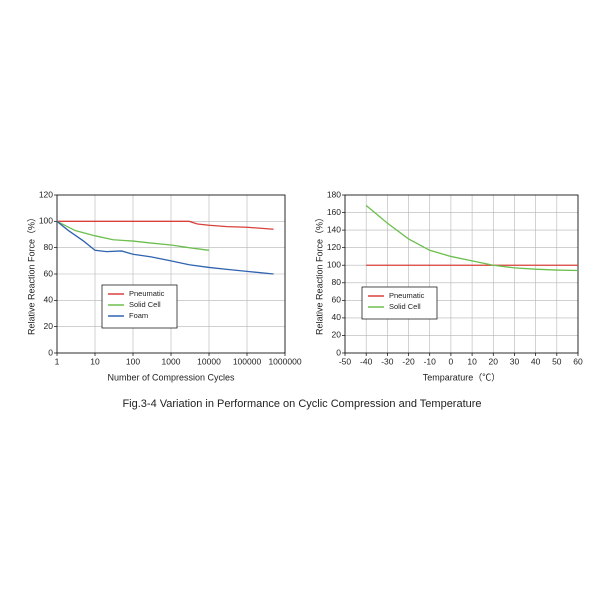 Image resolution: width=600 pixels, height=600 pixels. Describe the element at coordinates (334, 212) in the screenshot. I see `y-tick-label: 160` at that location.